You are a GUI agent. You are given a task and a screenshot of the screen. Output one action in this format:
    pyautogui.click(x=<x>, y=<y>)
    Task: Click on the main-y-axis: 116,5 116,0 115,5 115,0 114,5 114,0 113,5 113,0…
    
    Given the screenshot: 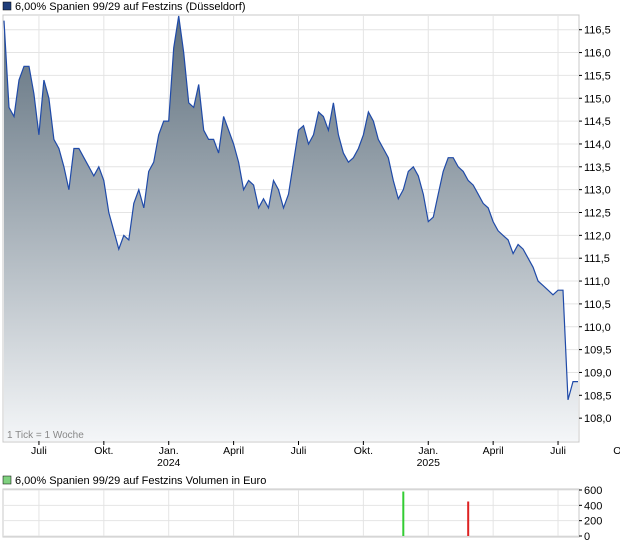 What is the action you would take?
    pyautogui.click(x=595, y=225)
    